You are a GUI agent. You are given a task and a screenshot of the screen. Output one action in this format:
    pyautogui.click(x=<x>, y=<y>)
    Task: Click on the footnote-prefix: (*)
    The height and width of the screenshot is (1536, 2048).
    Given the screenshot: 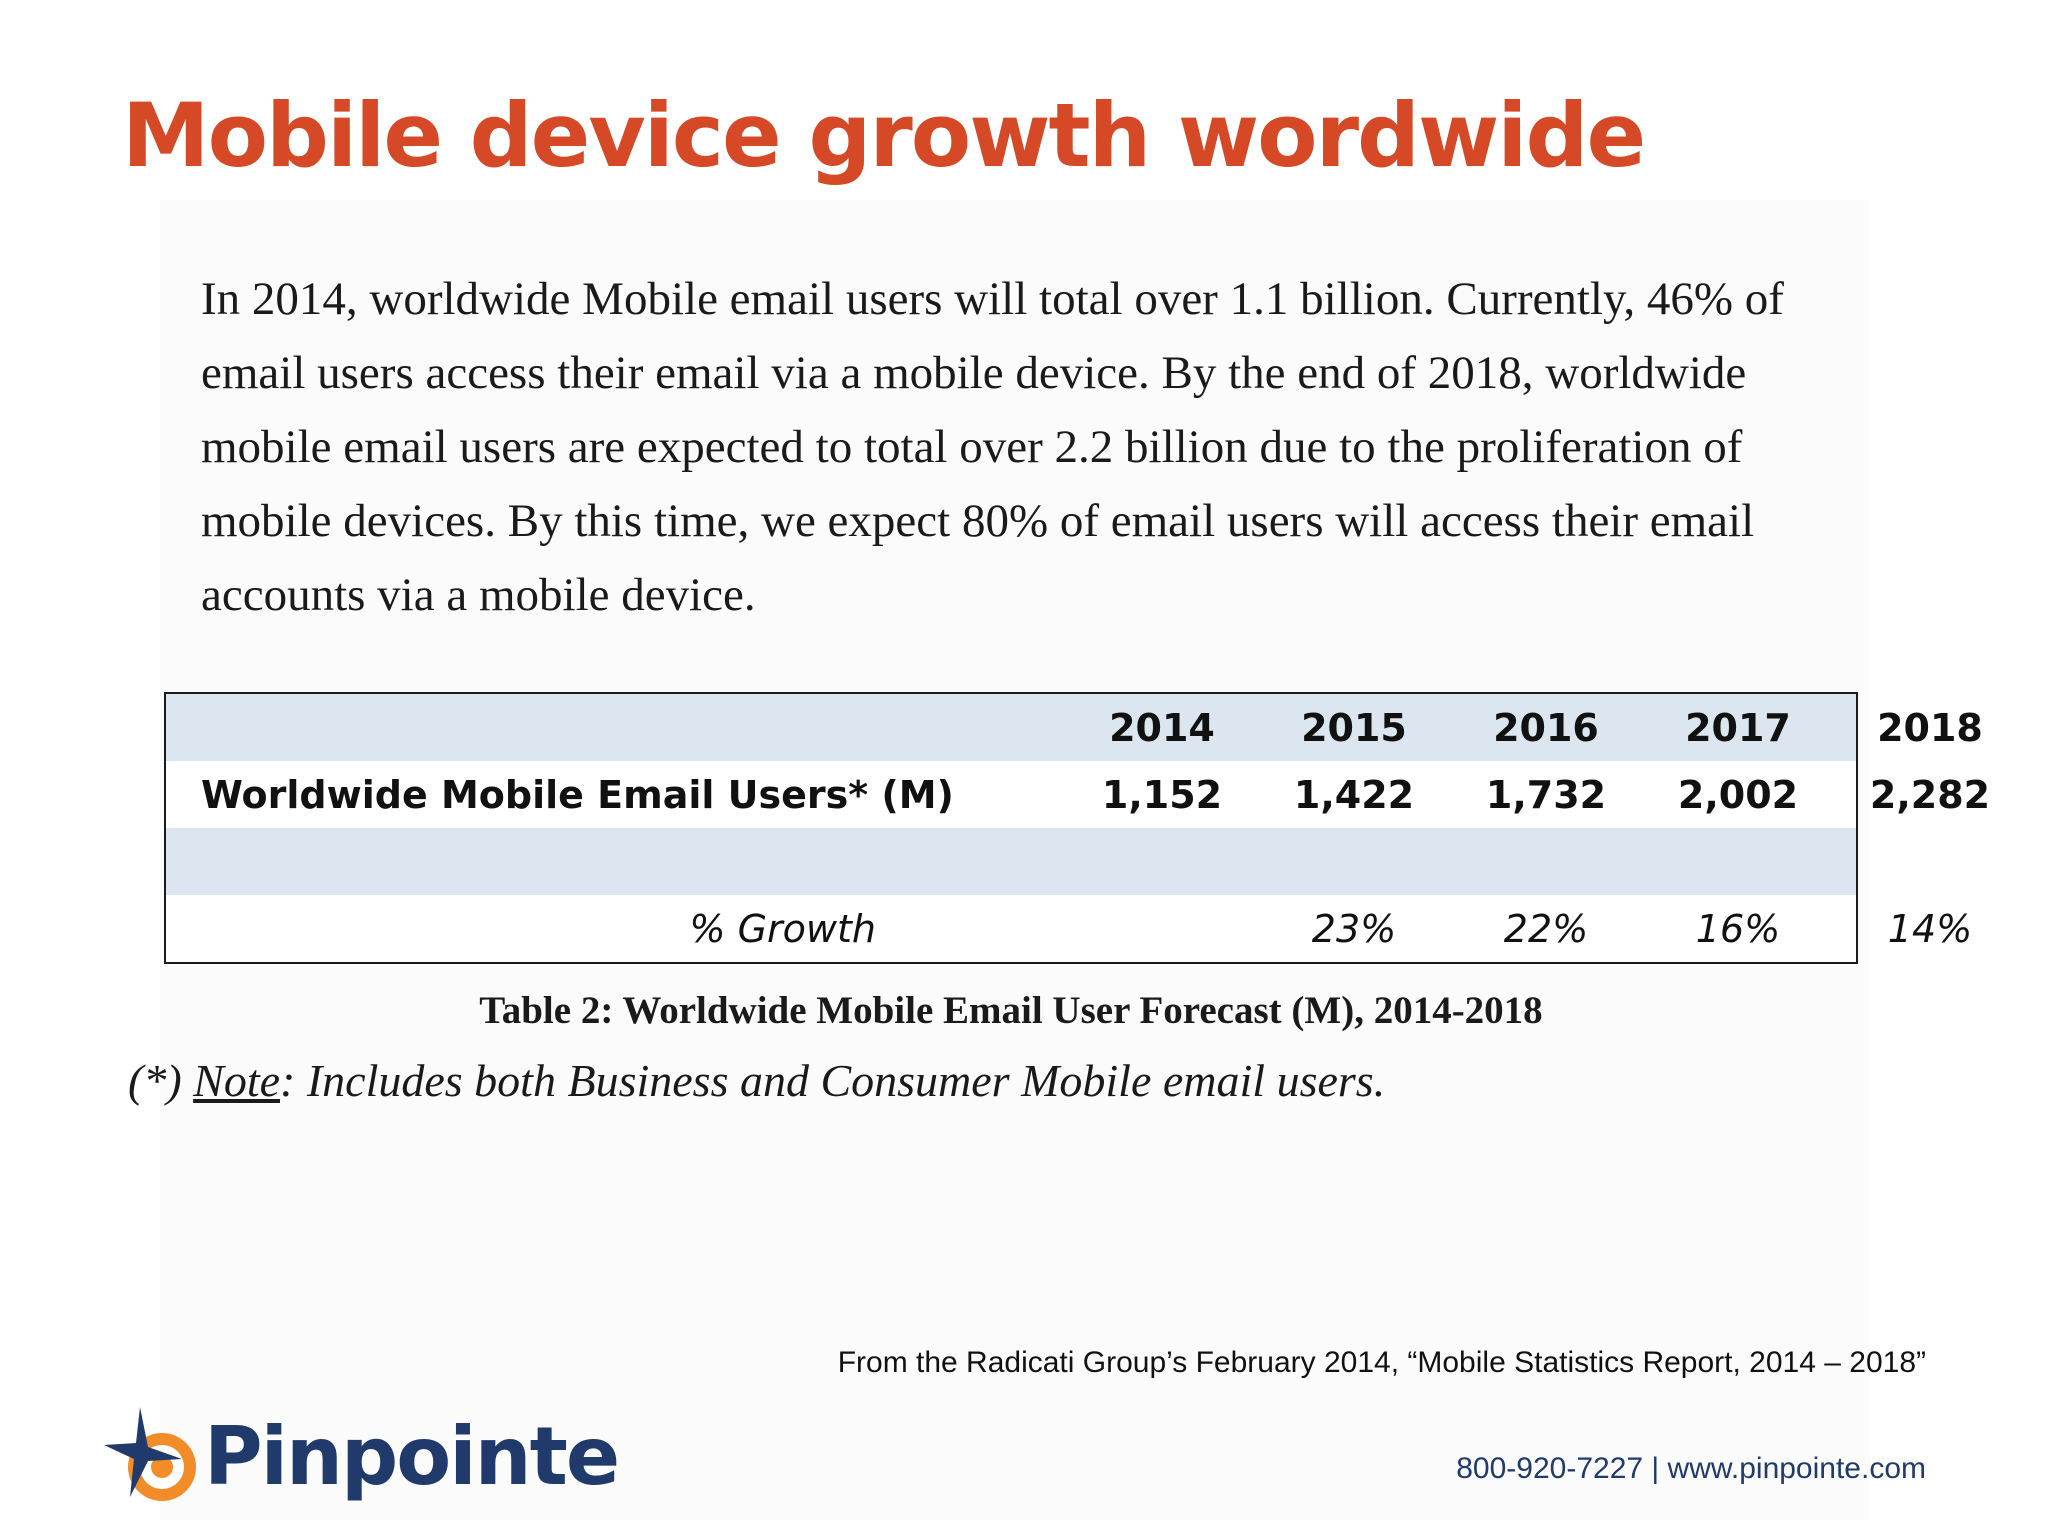 What is the action you would take?
    pyautogui.click(x=161, y=1080)
    